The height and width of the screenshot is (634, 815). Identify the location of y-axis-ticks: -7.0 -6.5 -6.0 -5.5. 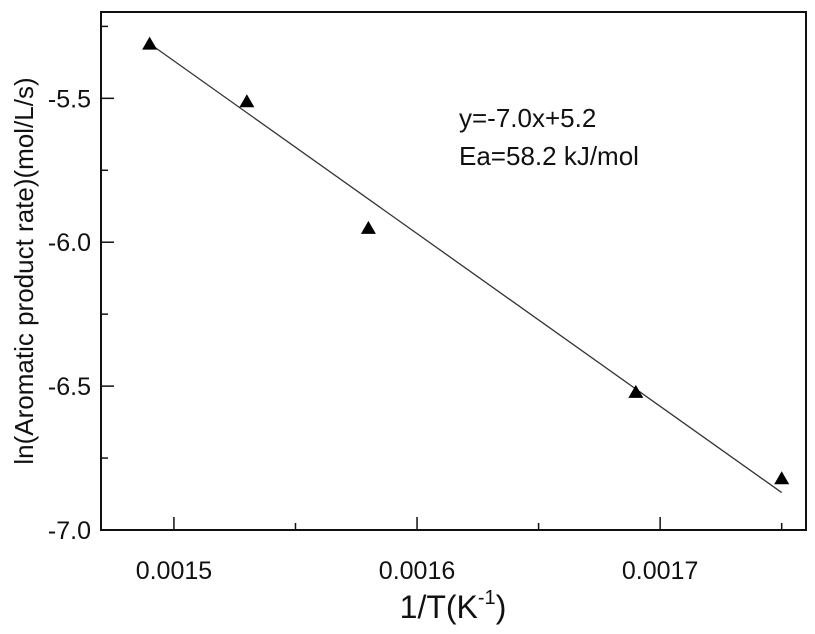
(81, 285).